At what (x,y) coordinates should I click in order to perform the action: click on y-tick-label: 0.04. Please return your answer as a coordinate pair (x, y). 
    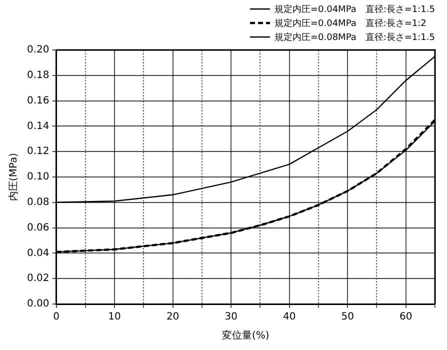
    Looking at the image, I should click on (38, 253).